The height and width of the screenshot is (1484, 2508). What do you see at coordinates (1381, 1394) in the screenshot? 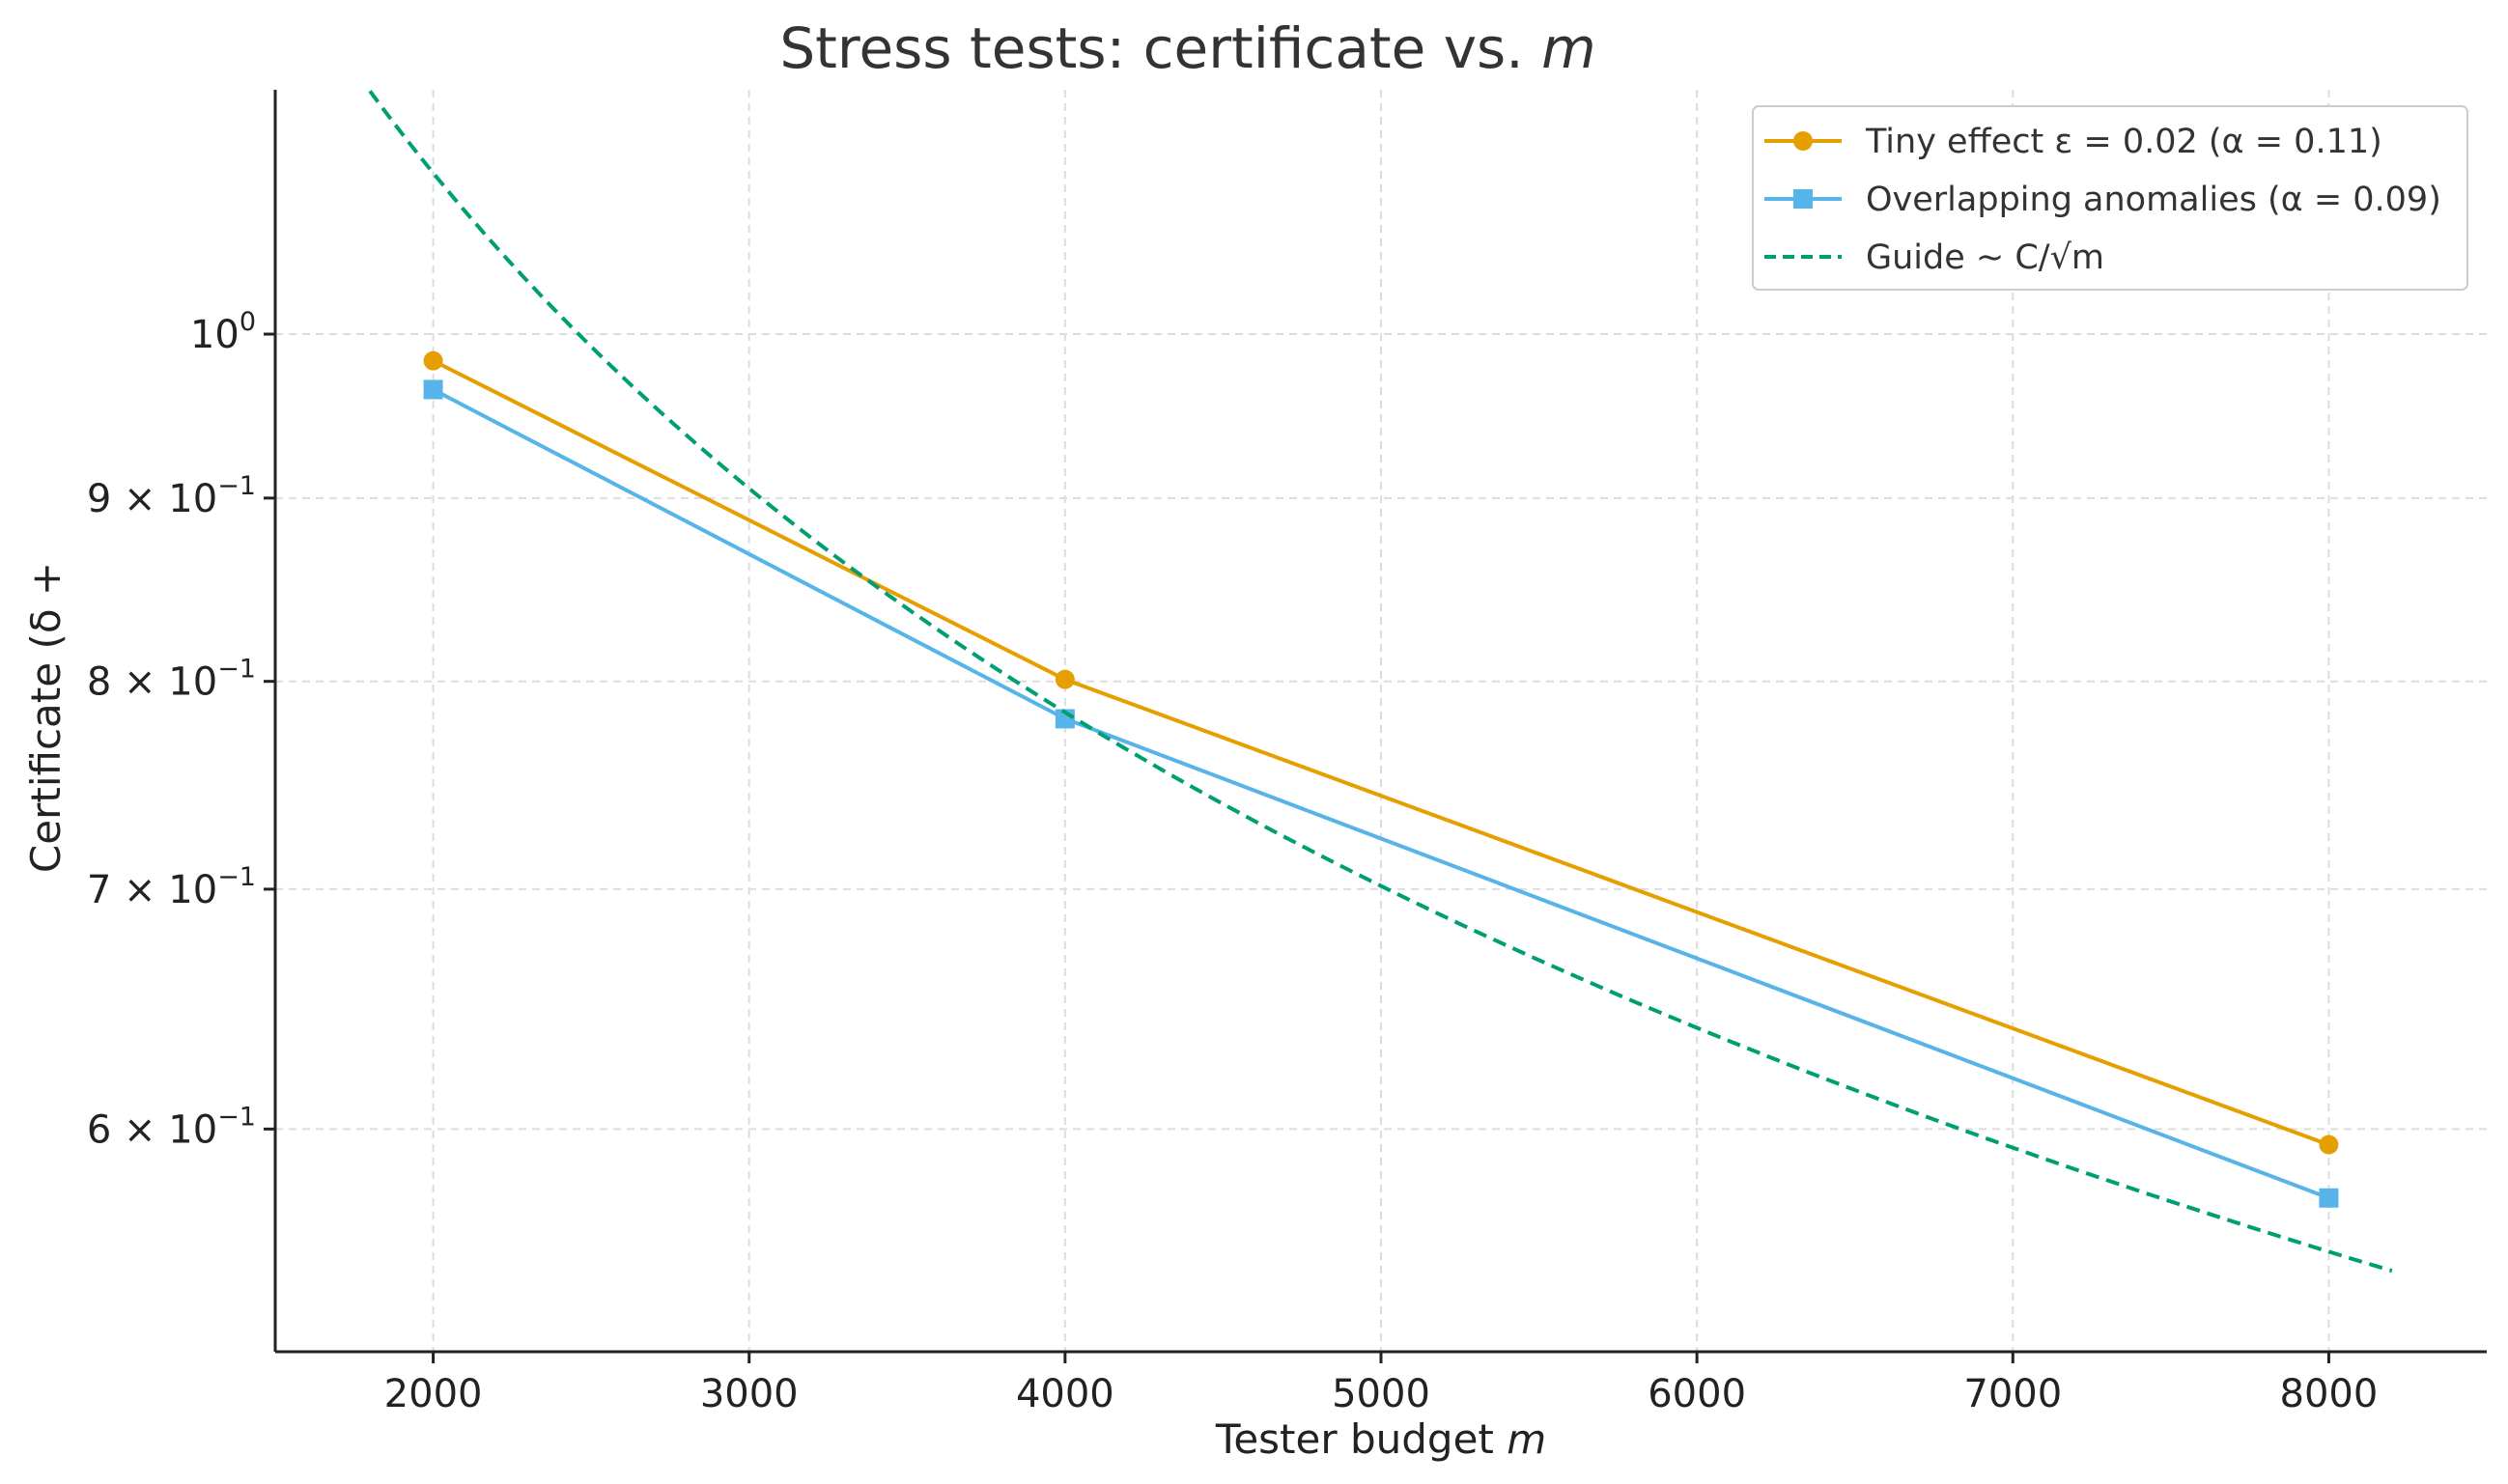
I see `x-tick-label: 5000` at bounding box center [1381, 1394].